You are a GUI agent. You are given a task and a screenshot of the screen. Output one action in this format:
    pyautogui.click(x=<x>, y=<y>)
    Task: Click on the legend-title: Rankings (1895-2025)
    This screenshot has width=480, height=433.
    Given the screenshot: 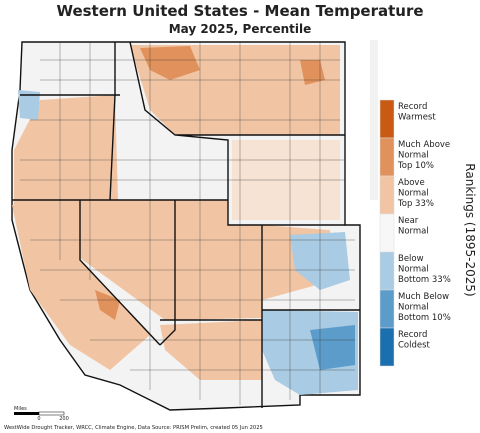 What is the action you would take?
    pyautogui.click(x=470, y=229)
    